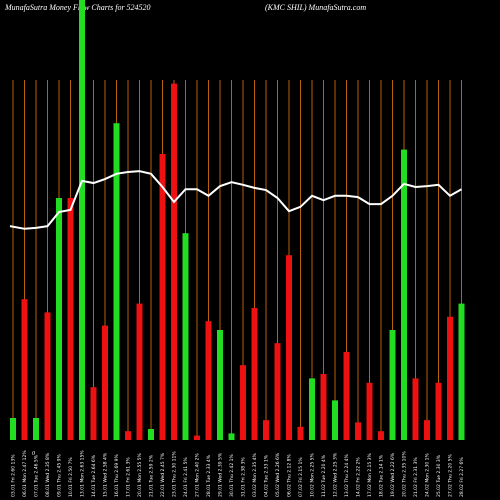  What do you see at coordinates (336, 474) in the screenshot?
I see `x-tick-label: 12.02 Wed 2.25 3%` at bounding box center [336, 474].